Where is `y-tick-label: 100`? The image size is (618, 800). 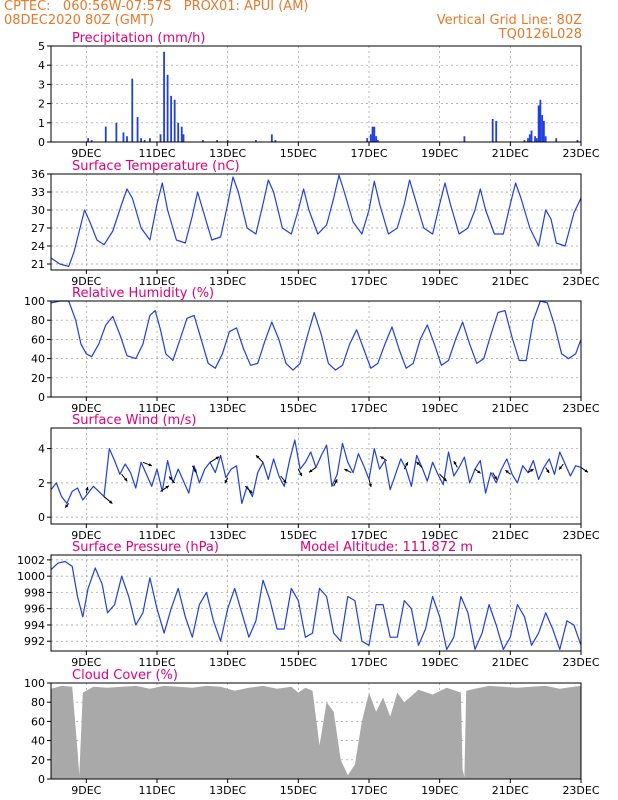
y-tick-label: 100 is located at coordinates (34, 683).